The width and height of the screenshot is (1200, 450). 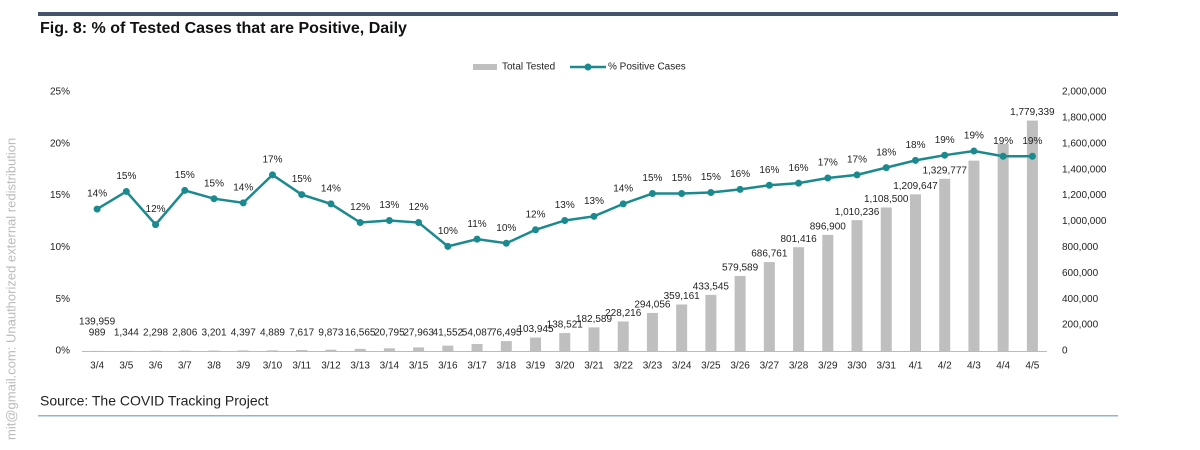 I want to click on bar-value-label: 579,589, so click(x=740, y=268).